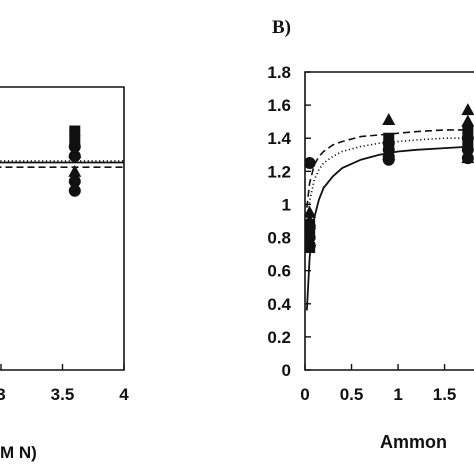 This screenshot has width=474, height=474. What do you see at coordinates (279, 105) in the screenshot?
I see `panel-b-y-tick-label: 1.6` at bounding box center [279, 105].